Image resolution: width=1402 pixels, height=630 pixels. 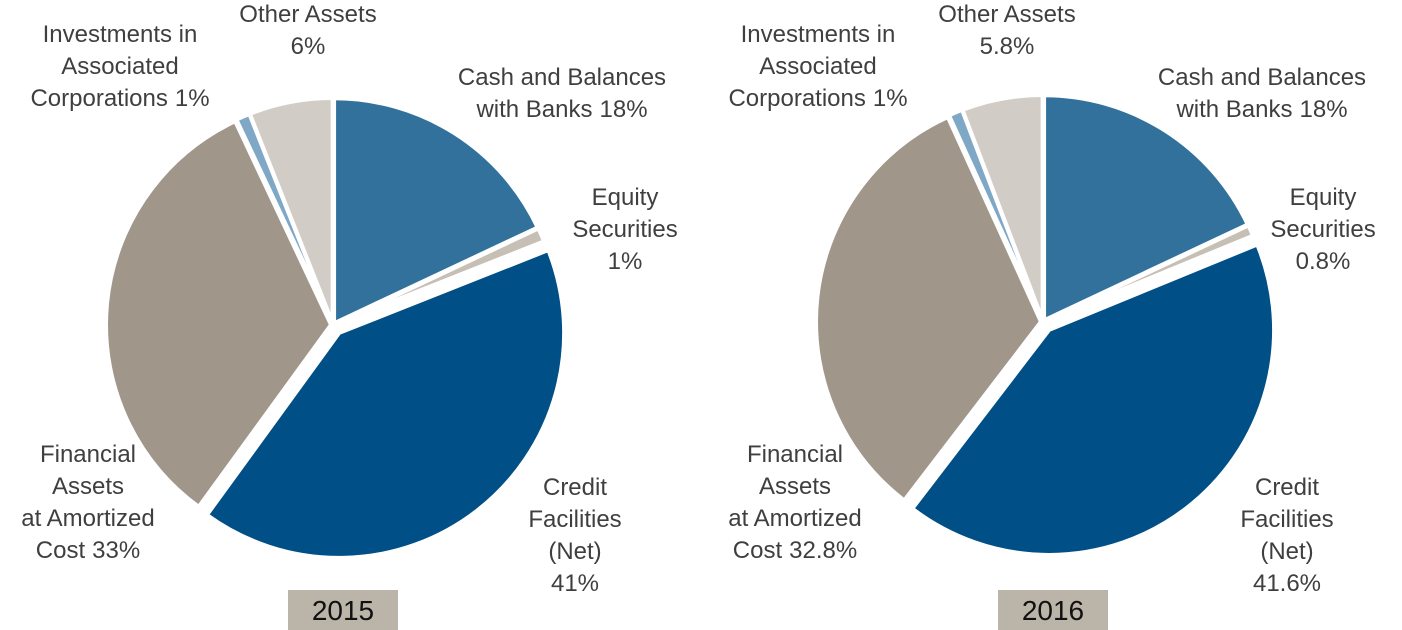 I want to click on chart-title: 2016, so click(x=1053, y=610).